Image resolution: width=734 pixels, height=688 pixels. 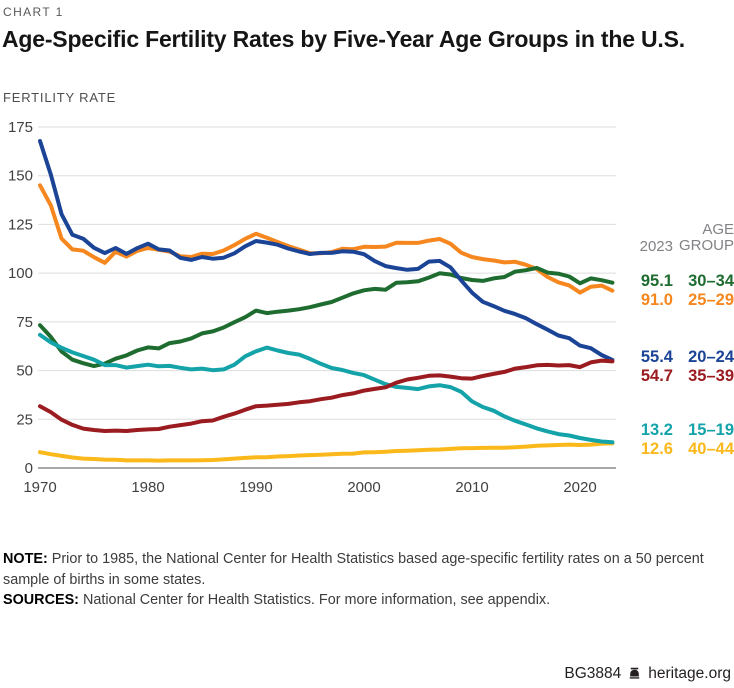 What do you see at coordinates (656, 246) in the screenshot?
I see `legend-year-header: 2023` at bounding box center [656, 246].